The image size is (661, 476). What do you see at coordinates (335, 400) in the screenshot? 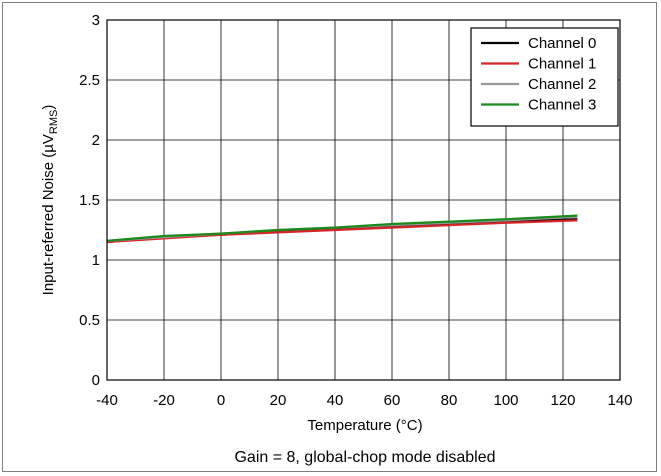
I see `x-tick-label: 40` at bounding box center [335, 400].